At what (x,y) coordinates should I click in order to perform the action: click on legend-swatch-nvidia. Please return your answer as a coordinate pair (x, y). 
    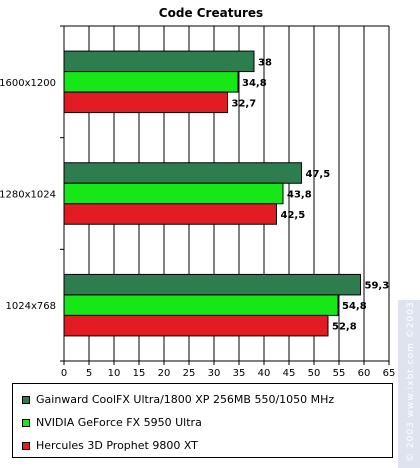
    Looking at the image, I should click on (26, 422).